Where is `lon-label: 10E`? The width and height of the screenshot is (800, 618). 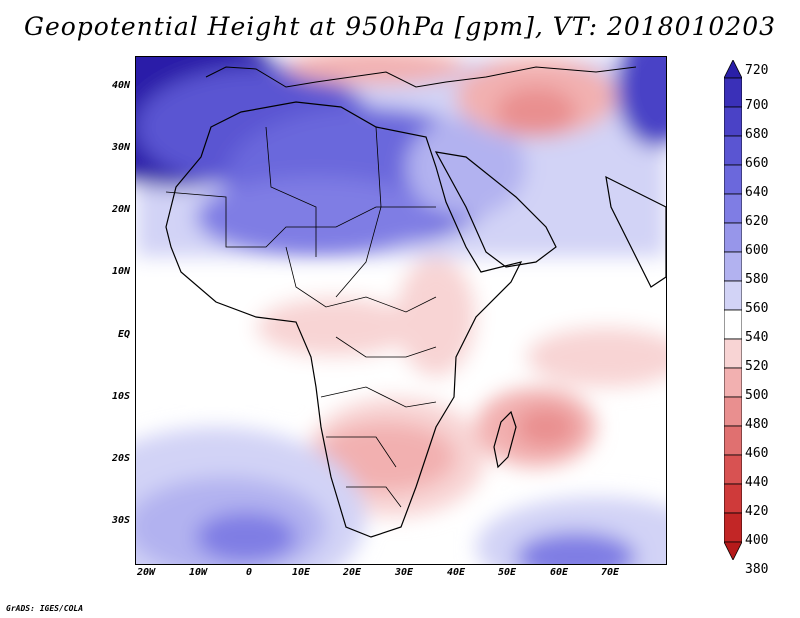 lon-label: 10E is located at coordinates (301, 572).